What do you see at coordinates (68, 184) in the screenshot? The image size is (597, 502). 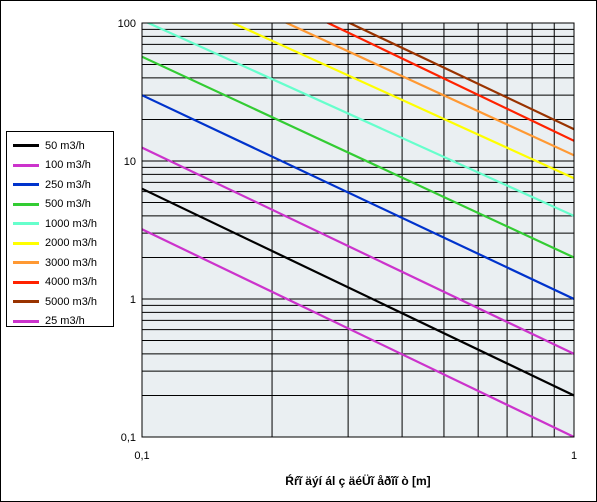 I see `legend-label: 250 m3/h` at bounding box center [68, 184].